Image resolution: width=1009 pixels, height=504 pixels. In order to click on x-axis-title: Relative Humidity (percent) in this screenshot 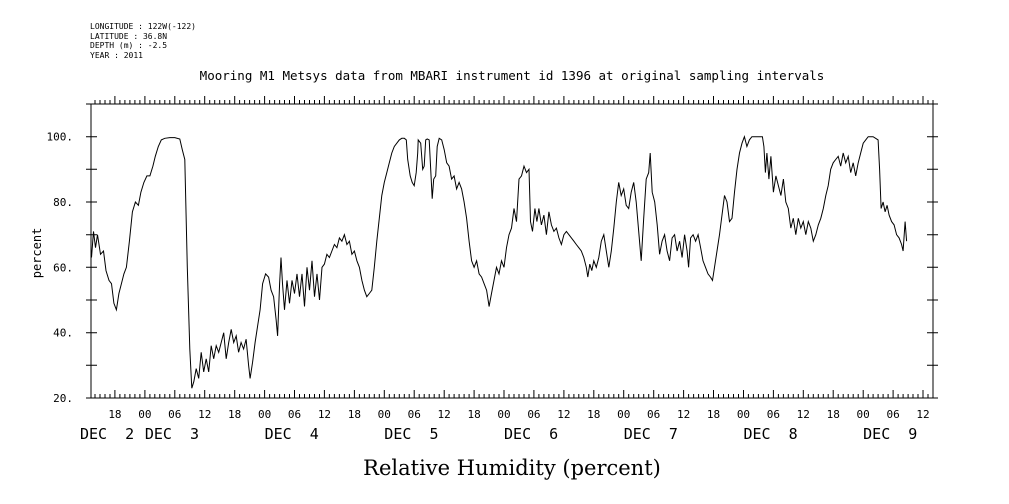, I will do `click(512, 468)`.